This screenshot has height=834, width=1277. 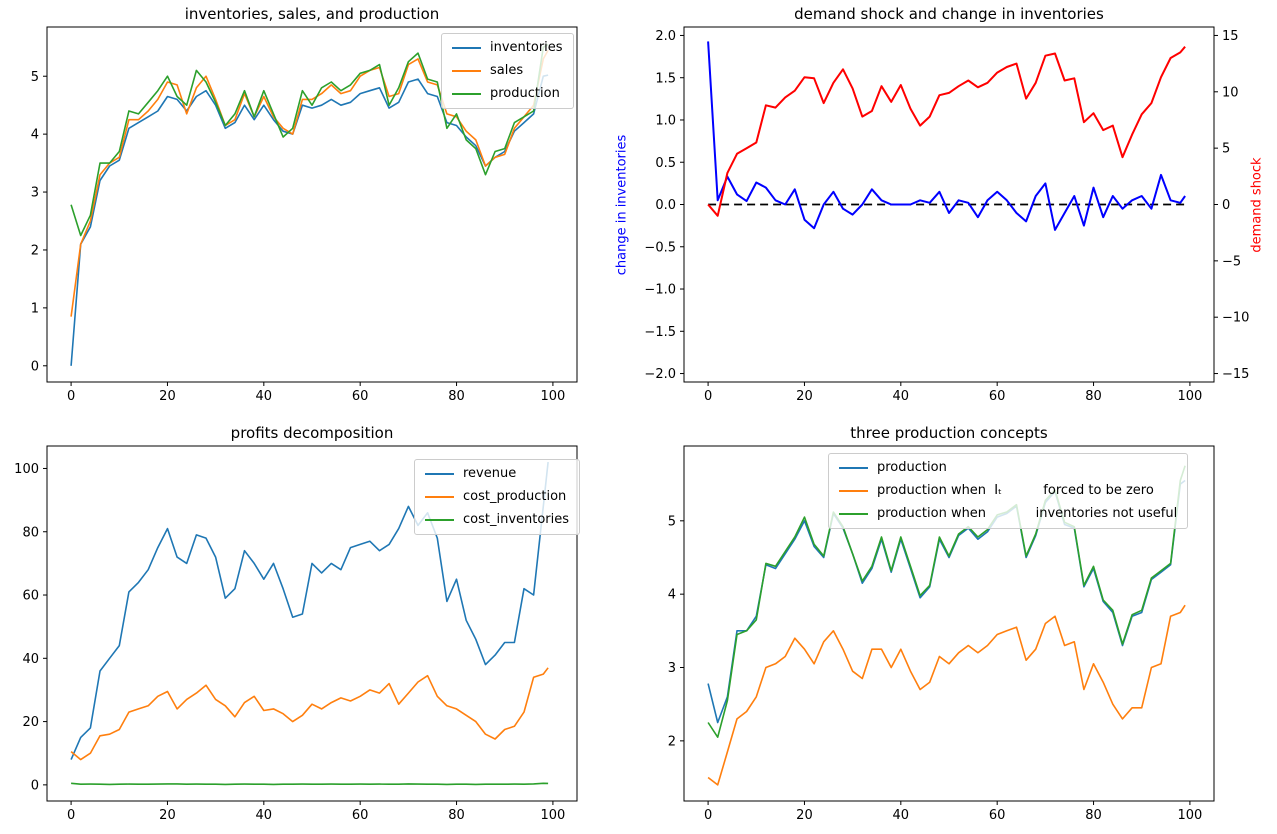 I want to click on legend-label: cost_inventories, so click(x=516, y=519).